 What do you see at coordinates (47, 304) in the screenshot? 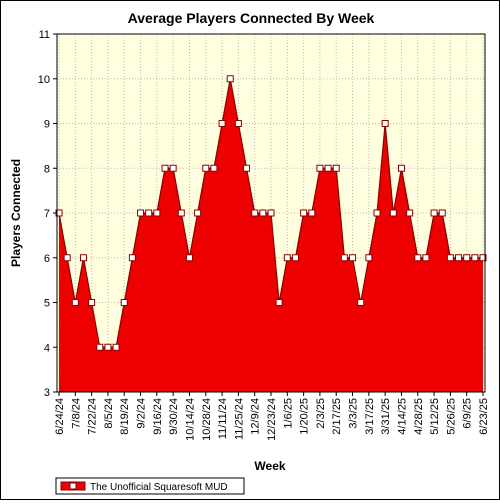
I see `y-tick-label: 5` at bounding box center [47, 304].